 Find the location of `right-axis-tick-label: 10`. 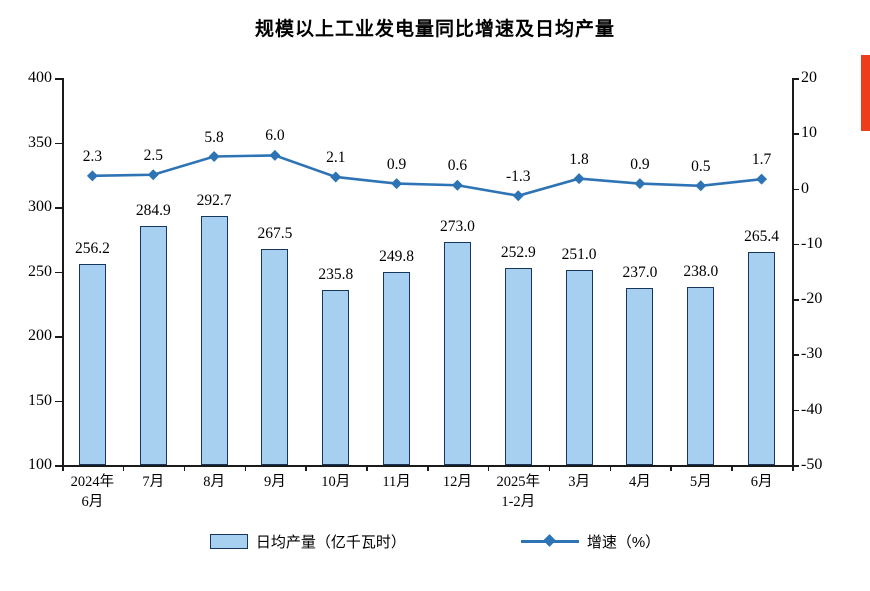

right-axis-tick-label: 10 is located at coordinates (809, 133).